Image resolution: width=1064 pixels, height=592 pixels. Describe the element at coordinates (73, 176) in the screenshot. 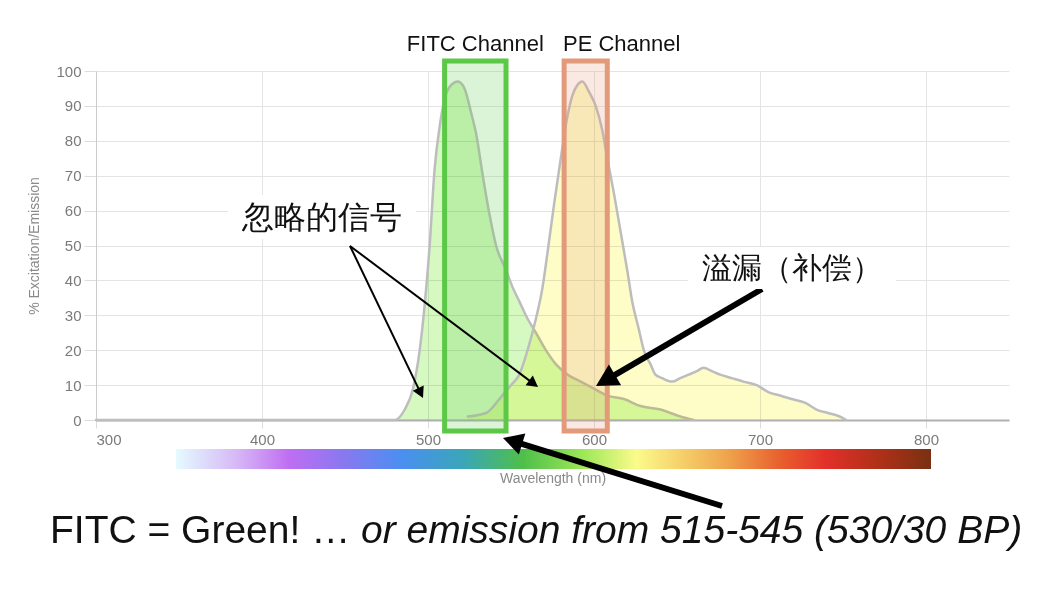

I see `y-tick-label: 70` at that location.